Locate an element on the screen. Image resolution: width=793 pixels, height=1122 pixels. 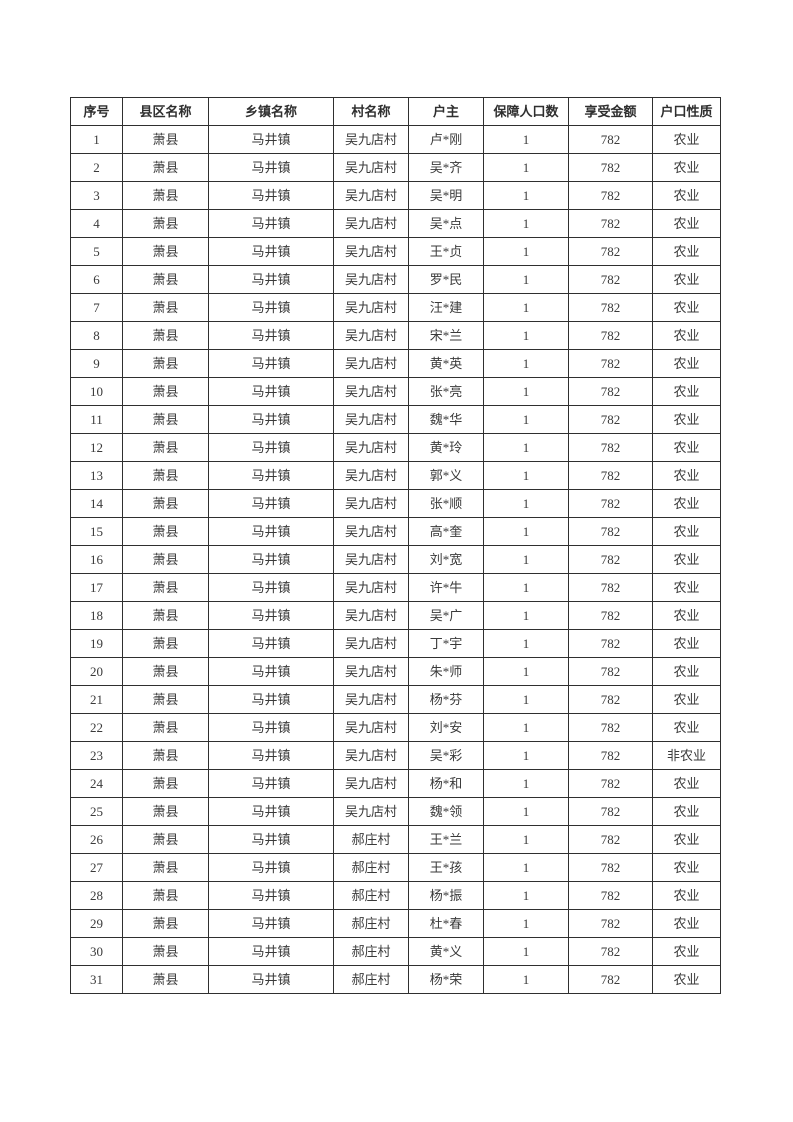
table-cell: 21 is located at coordinates (96, 699).